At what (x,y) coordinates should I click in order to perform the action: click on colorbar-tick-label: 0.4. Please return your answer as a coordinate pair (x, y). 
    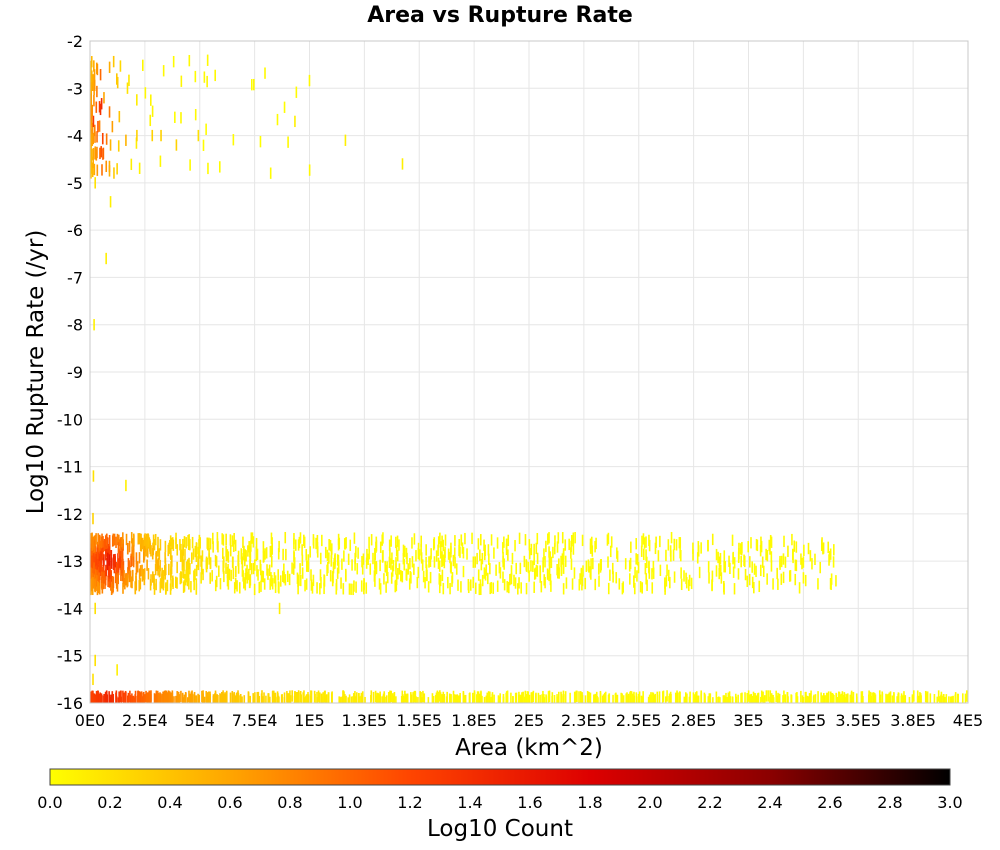
    Looking at the image, I should click on (169, 802).